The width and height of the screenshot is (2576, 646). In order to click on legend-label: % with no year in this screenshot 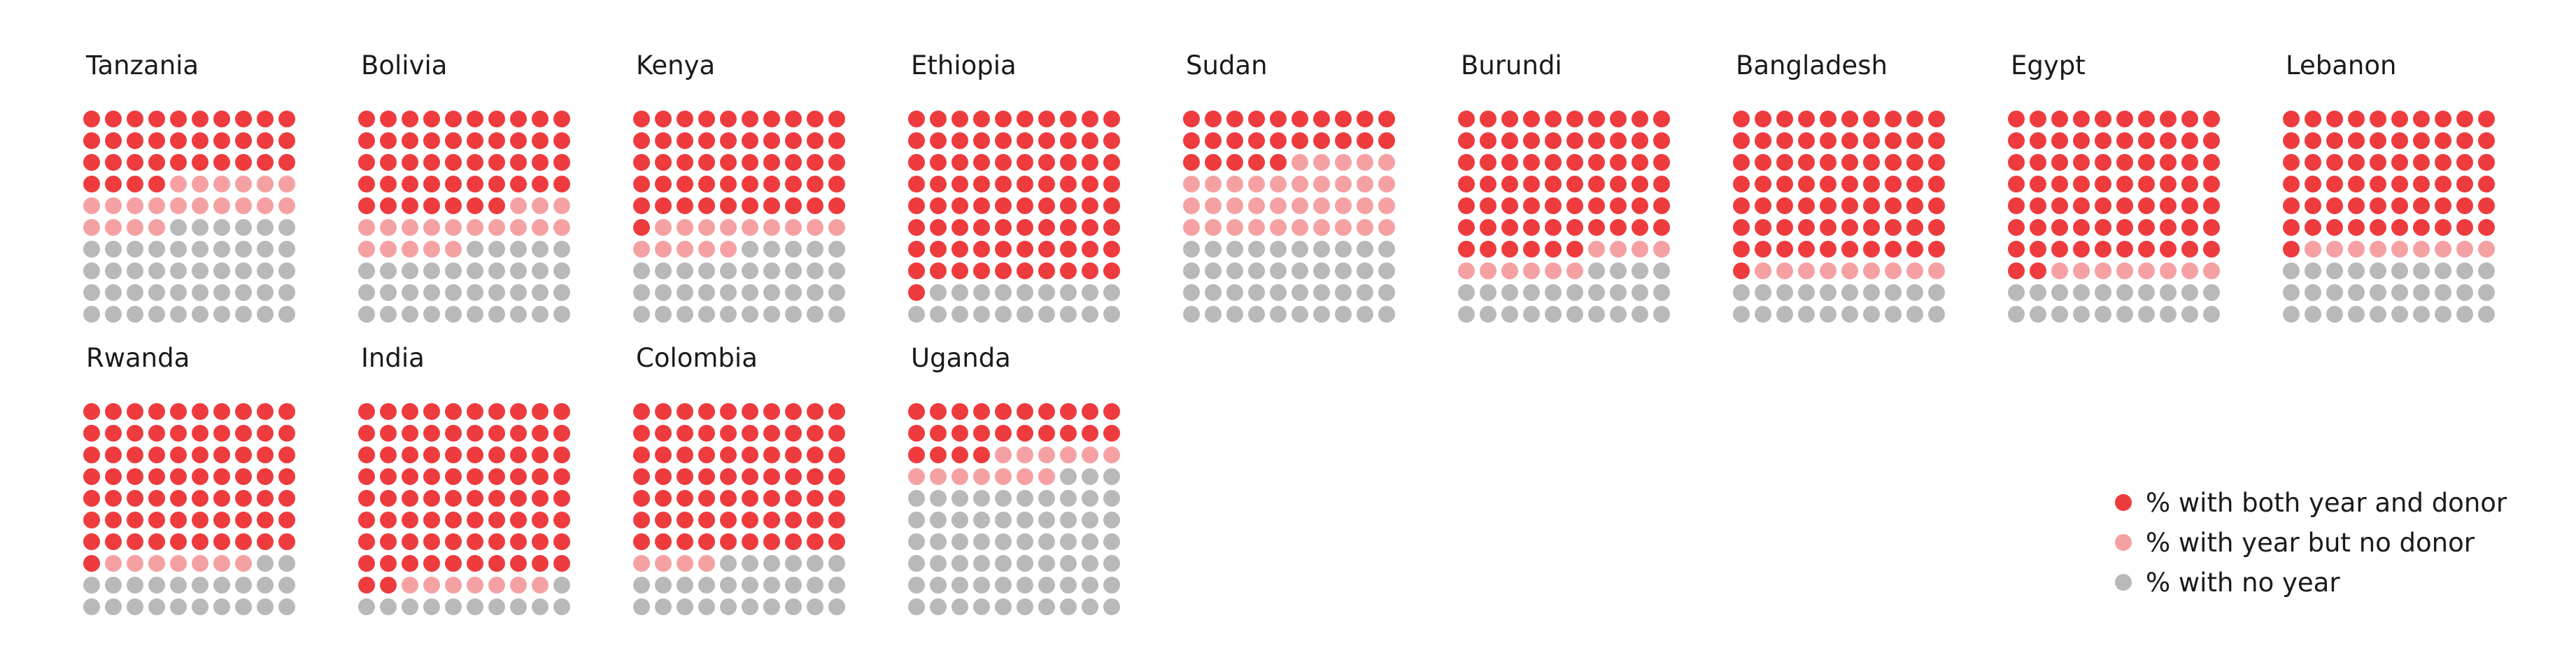, I will do `click(2243, 583)`.